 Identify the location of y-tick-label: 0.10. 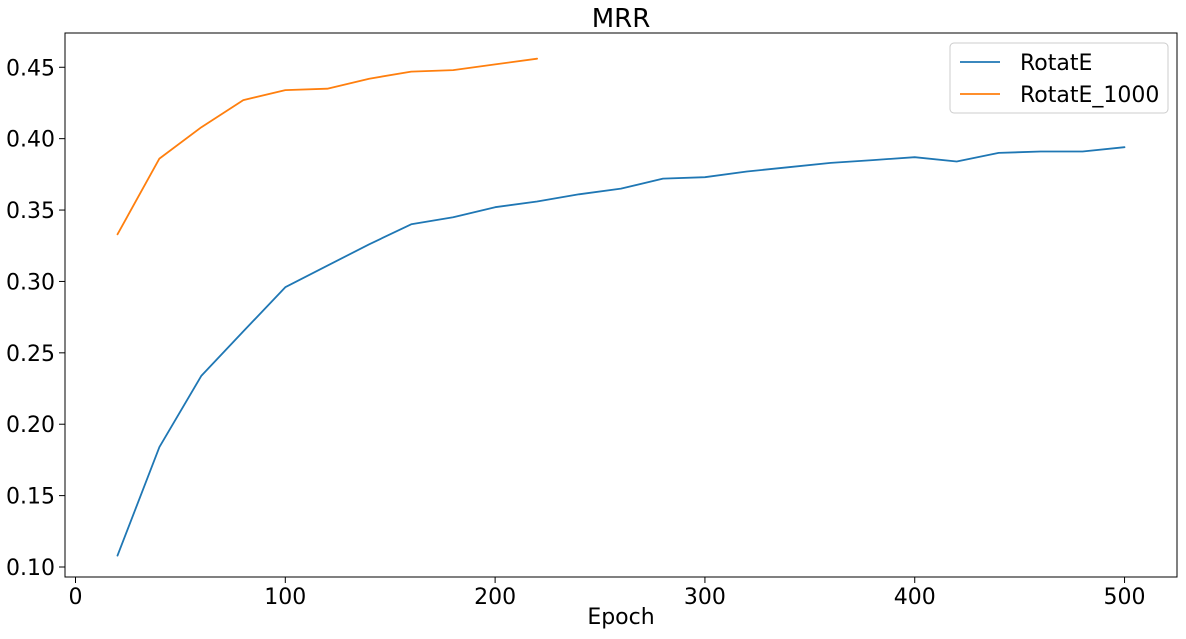
(30, 568).